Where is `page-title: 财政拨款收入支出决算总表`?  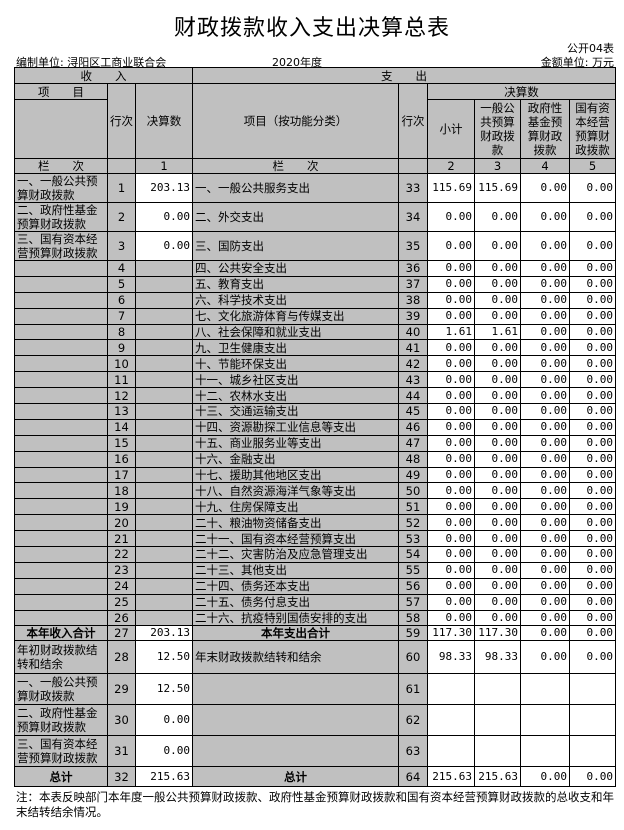
page-title: 财政拨款收入支出决算总表 is located at coordinates (311, 28).